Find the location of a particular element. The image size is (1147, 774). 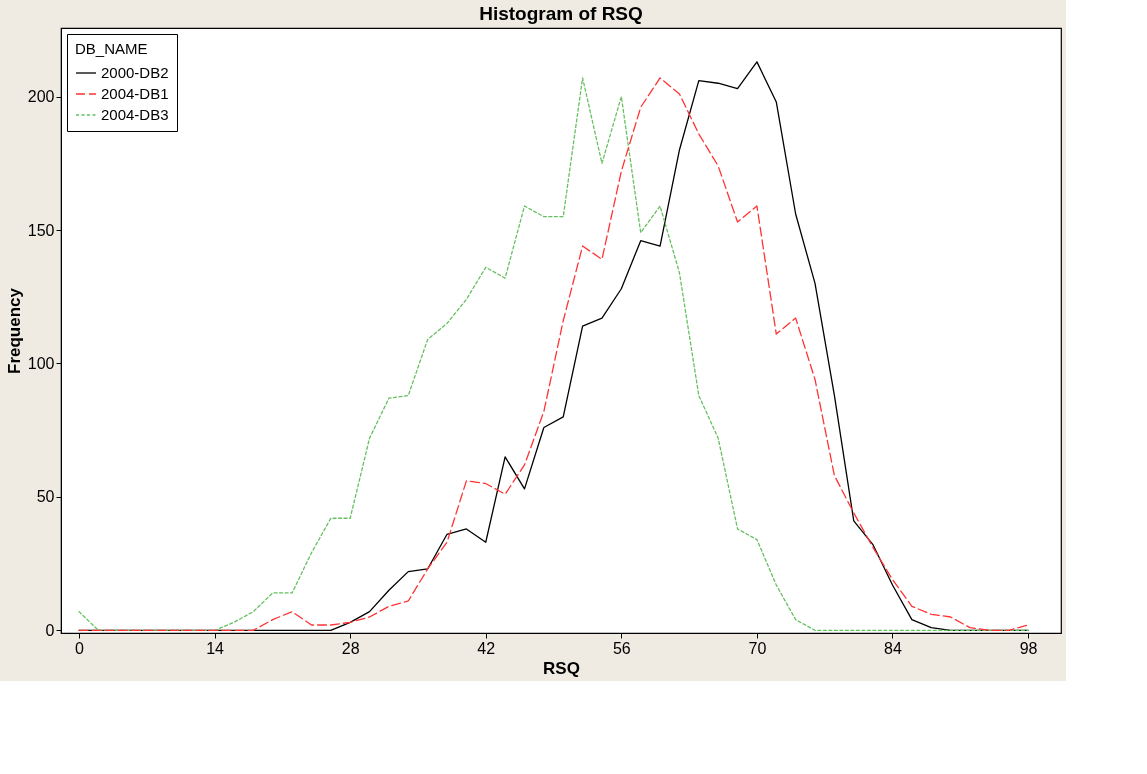

legend-label: 2004-DB3 is located at coordinates (135, 114).